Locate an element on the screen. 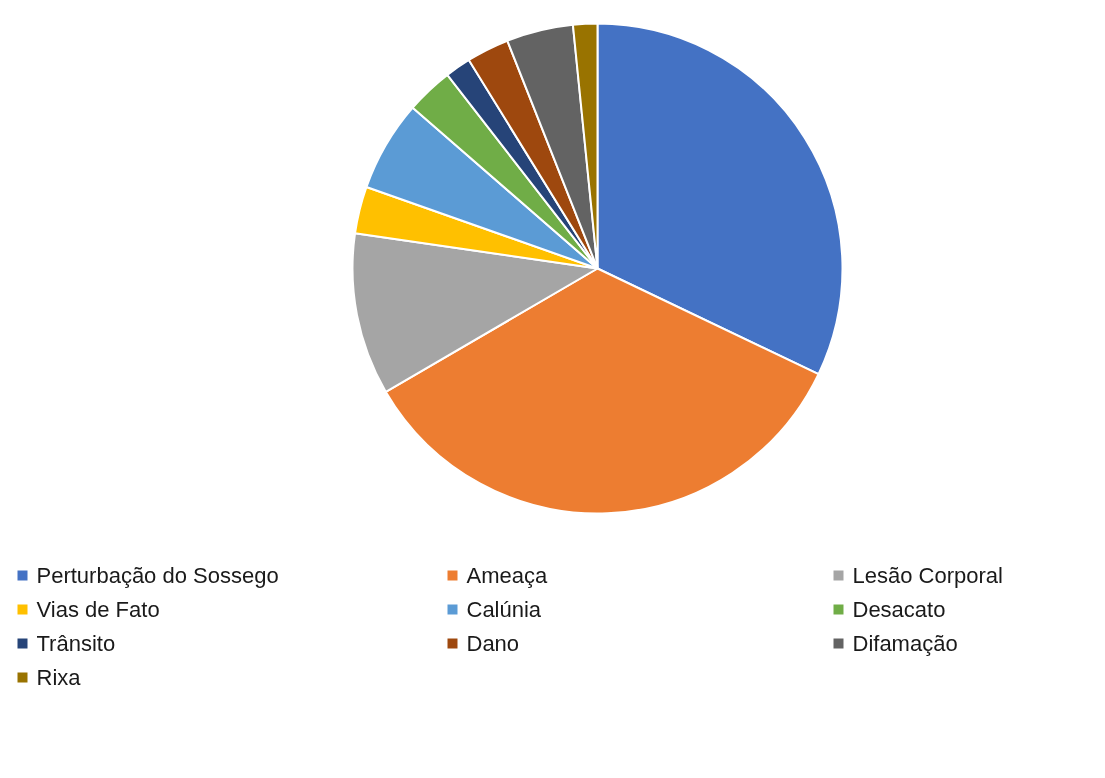 Image resolution: width=1105 pixels, height=778 pixels. legend-label: Desacato is located at coordinates (899, 609).